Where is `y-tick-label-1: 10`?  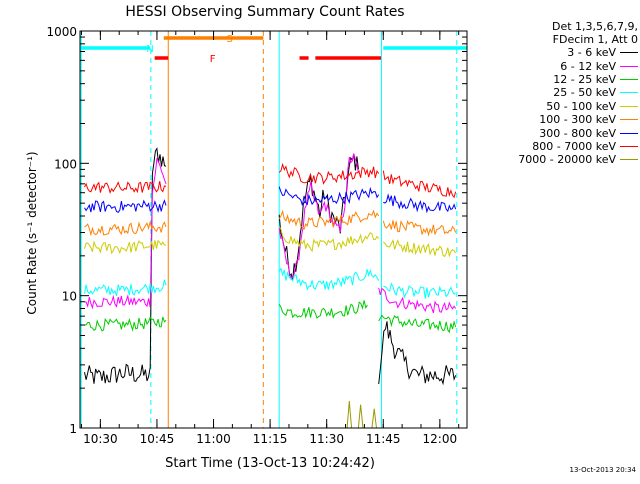 y-tick-label-1: 10 is located at coordinates (69, 297).